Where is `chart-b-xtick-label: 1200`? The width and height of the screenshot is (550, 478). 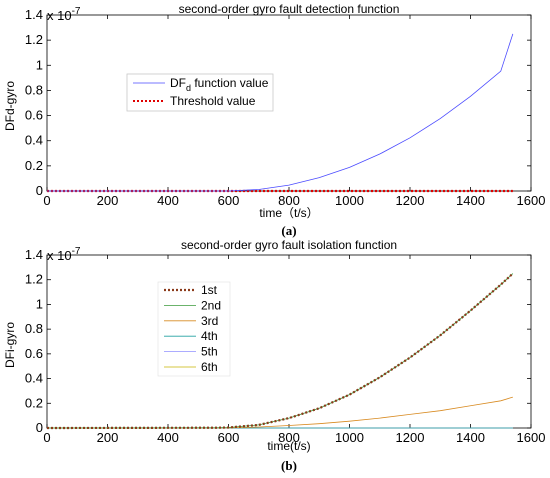
chart-b-xtick-label: 1200 is located at coordinates (410, 437).